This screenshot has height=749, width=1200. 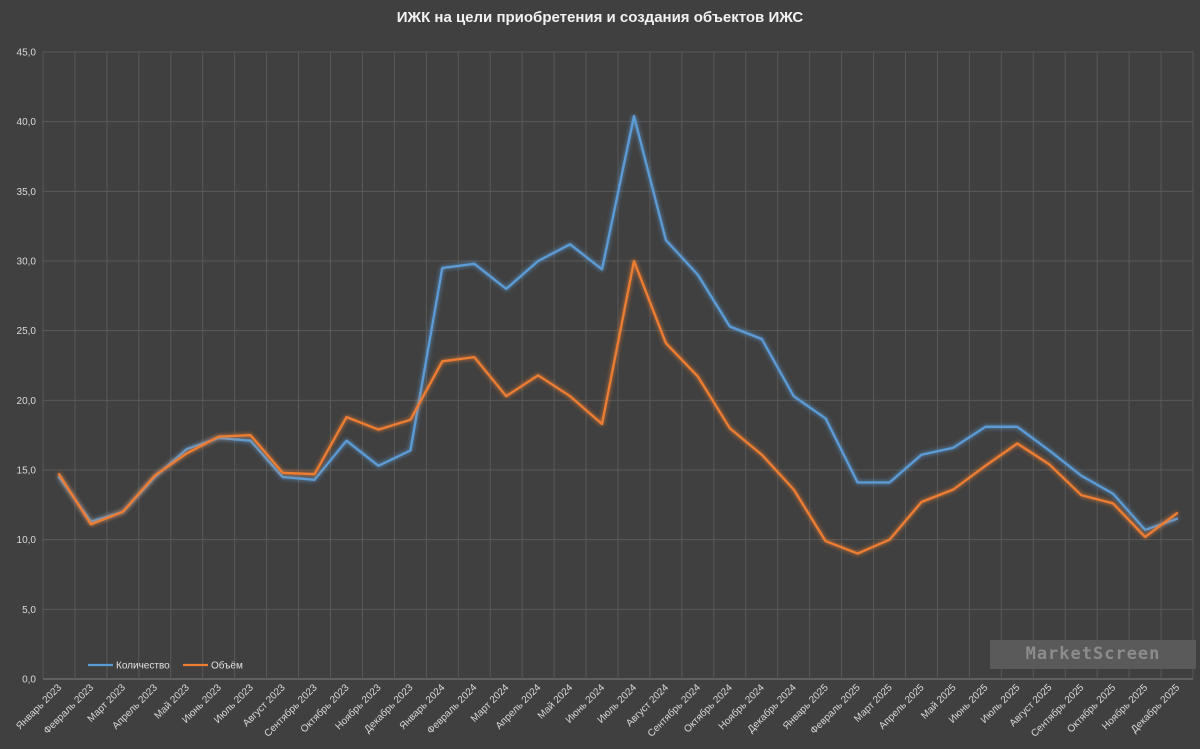 I want to click on legend: Количество Объём, so click(x=165, y=666).